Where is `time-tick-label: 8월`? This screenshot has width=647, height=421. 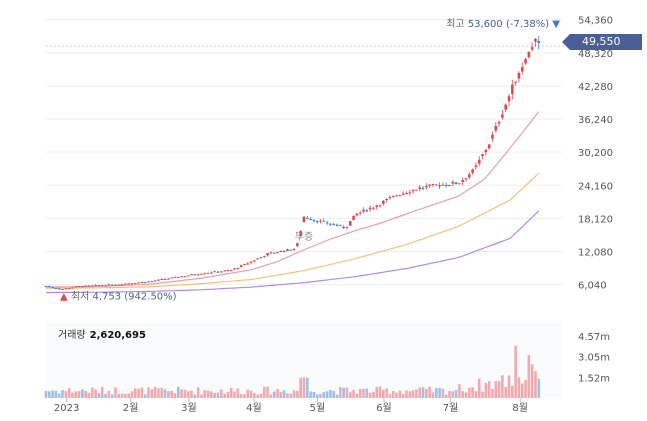
time-tick-label: 8월 is located at coordinates (520, 408).